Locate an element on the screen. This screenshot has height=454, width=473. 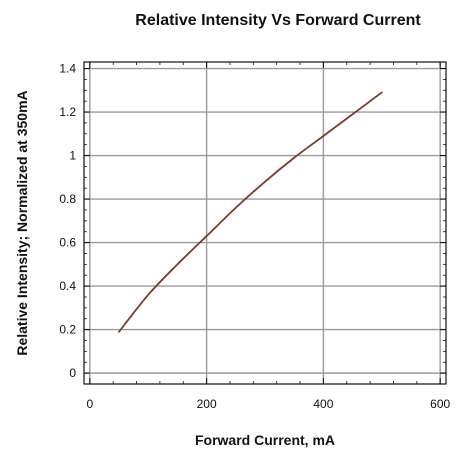
y-tick-label: 0 is located at coordinates (72, 373).